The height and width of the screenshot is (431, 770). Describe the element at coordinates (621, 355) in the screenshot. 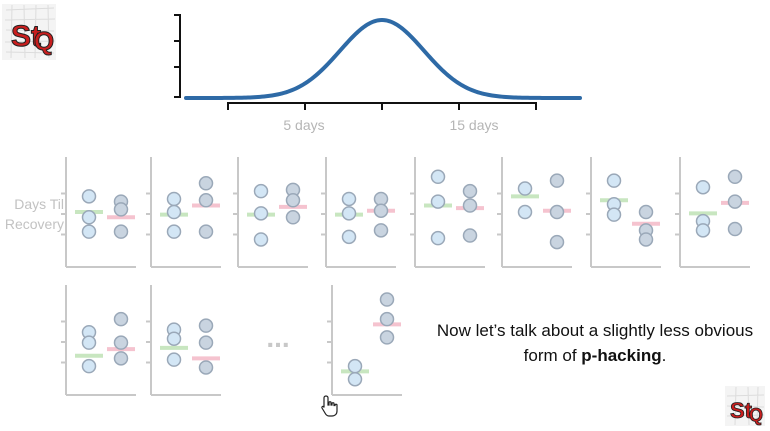

I see `caption-bold-term: p-hacking` at that location.